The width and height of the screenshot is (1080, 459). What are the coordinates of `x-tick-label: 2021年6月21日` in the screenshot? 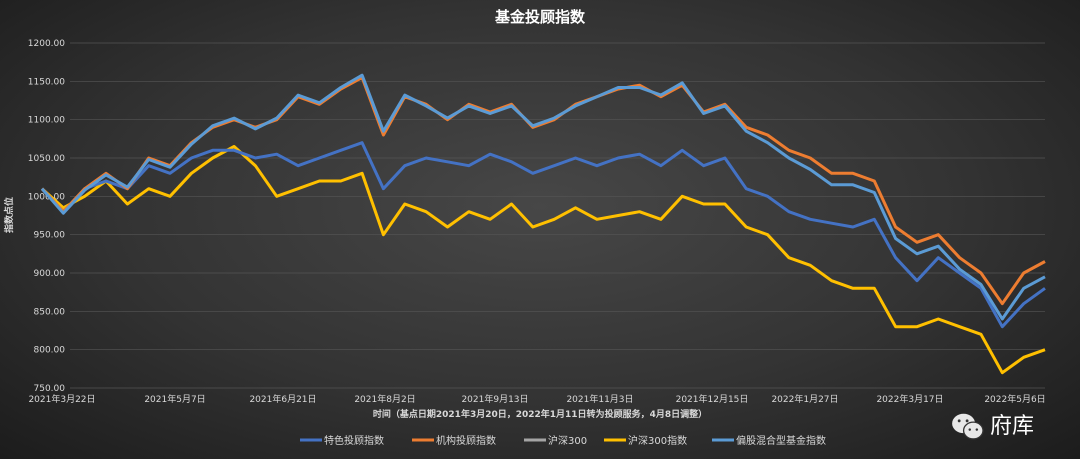 It's located at (282, 399).